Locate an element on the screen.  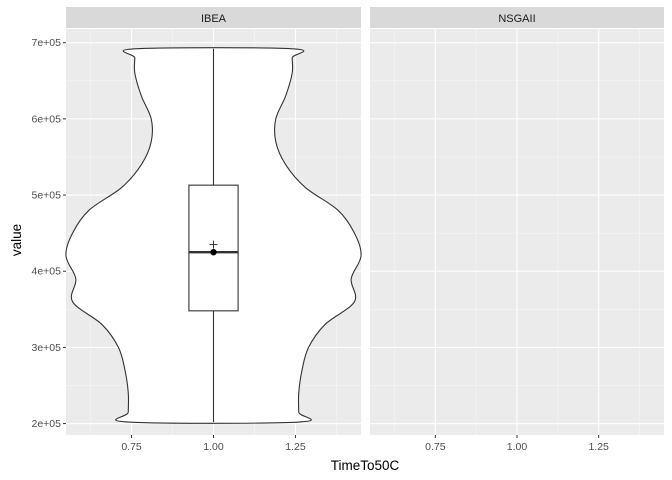
facet-strip-label-ibea: IBEA is located at coordinates (214, 19).